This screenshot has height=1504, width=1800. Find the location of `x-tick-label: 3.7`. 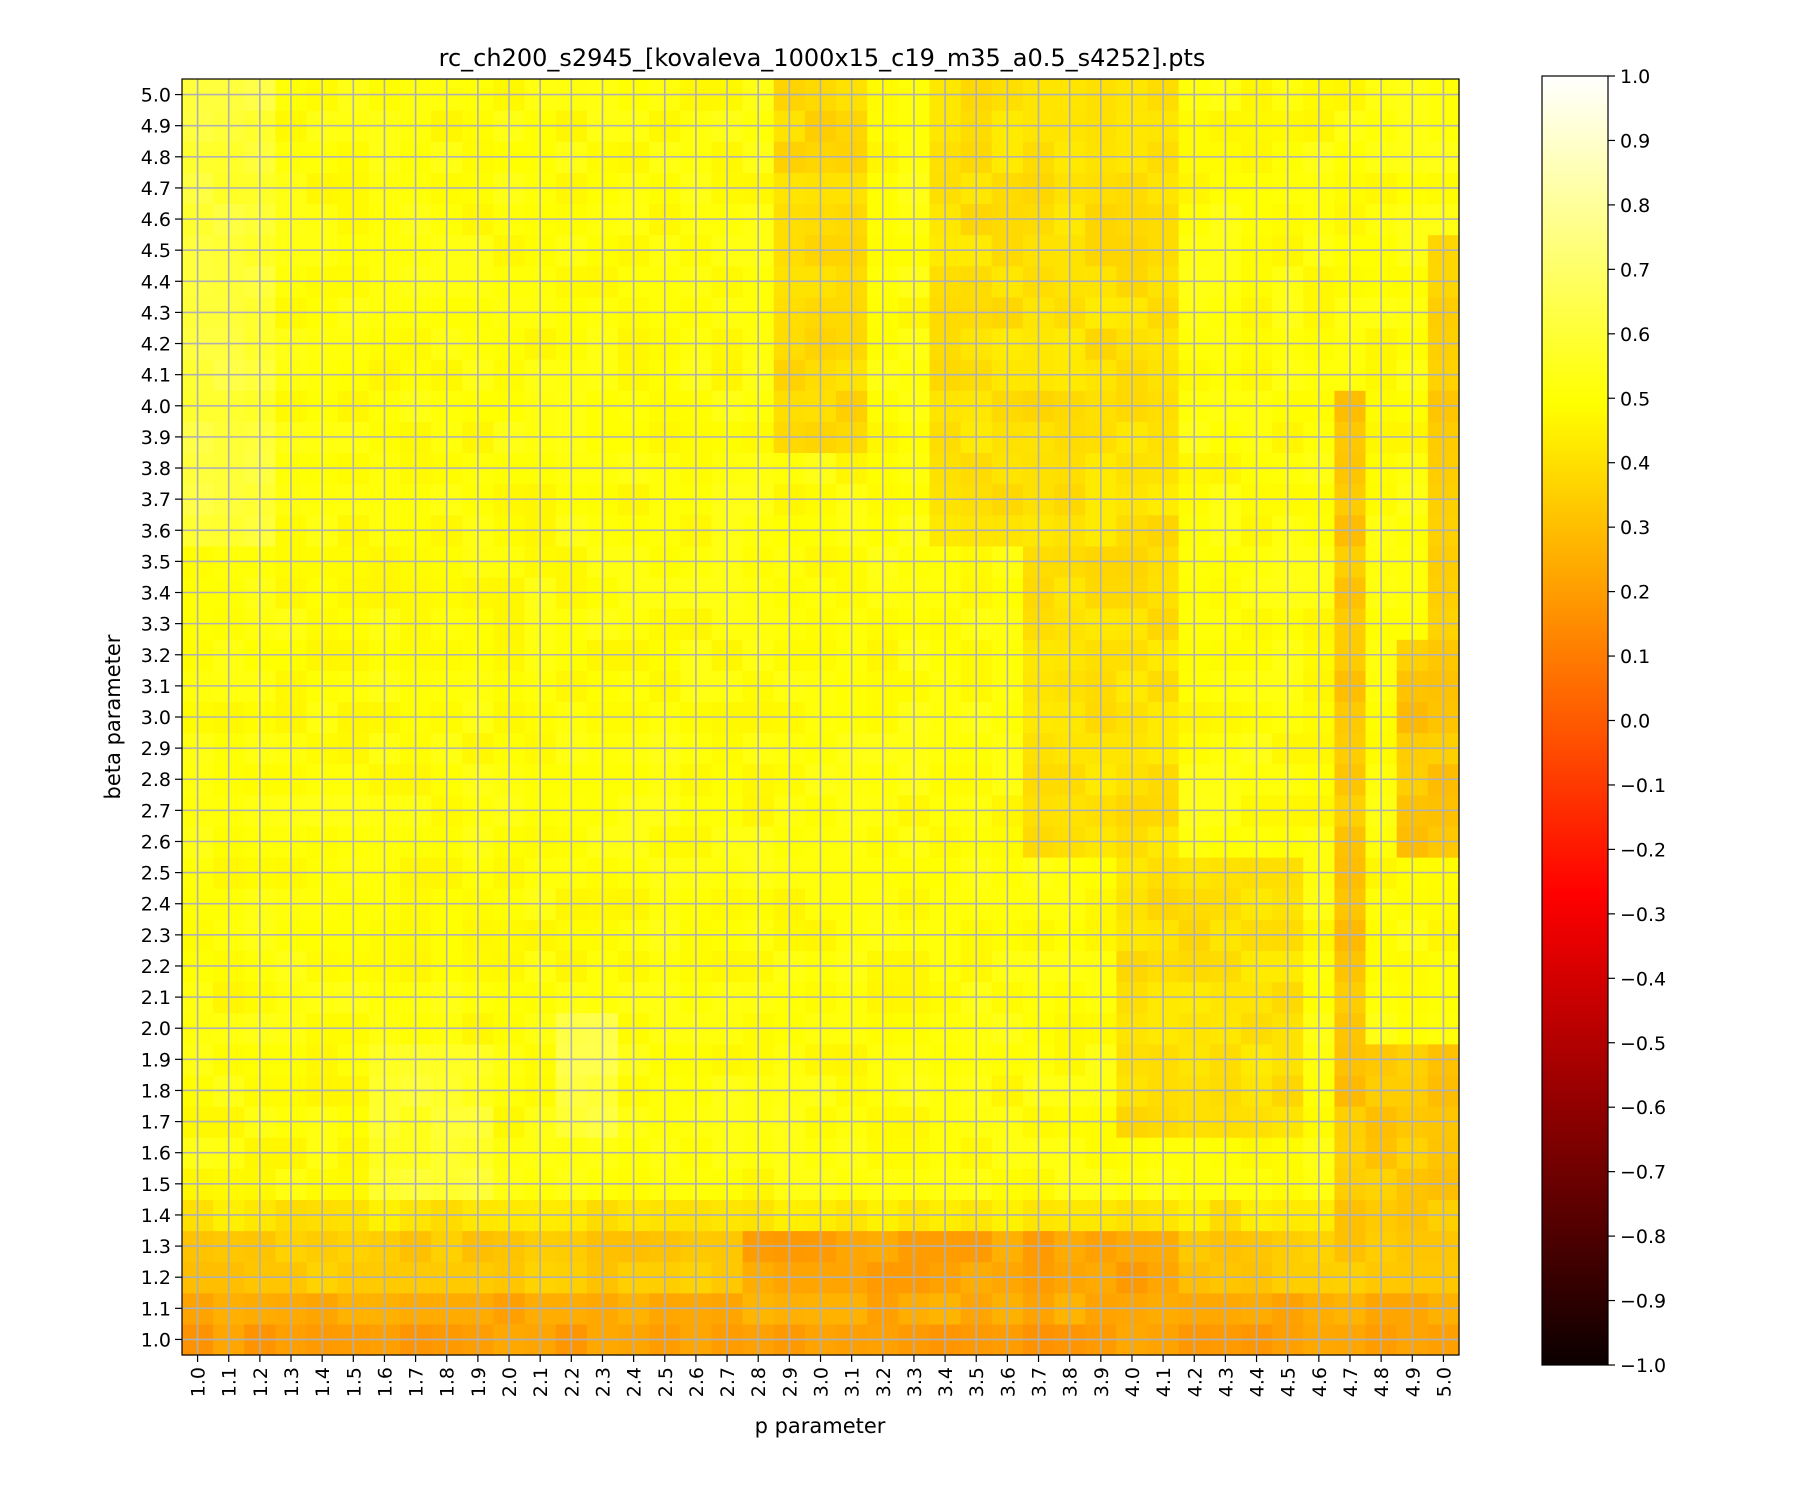

x-tick-label: 3.7 is located at coordinates (1040, 1382).